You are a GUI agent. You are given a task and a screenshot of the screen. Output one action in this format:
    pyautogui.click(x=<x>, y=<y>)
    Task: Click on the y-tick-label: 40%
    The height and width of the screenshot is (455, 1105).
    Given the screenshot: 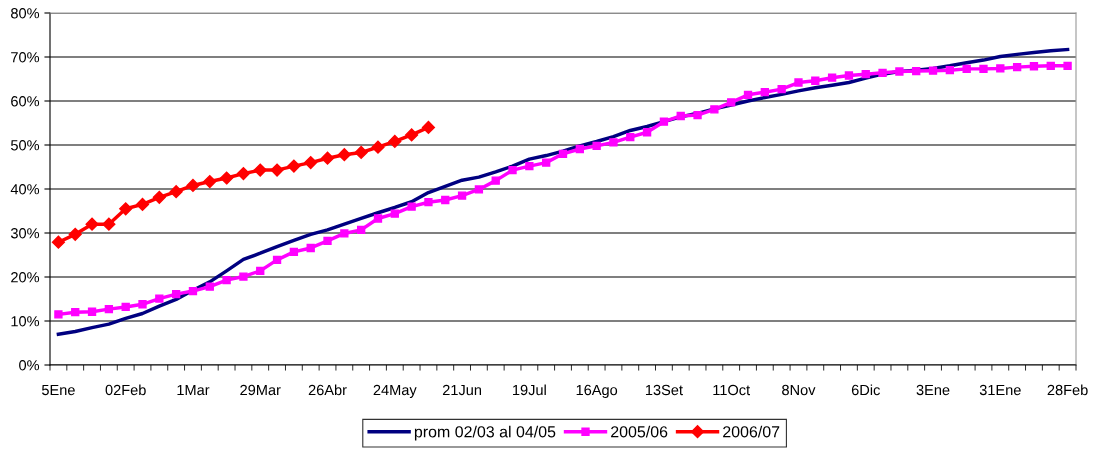 What is the action you would take?
    pyautogui.click(x=25, y=189)
    